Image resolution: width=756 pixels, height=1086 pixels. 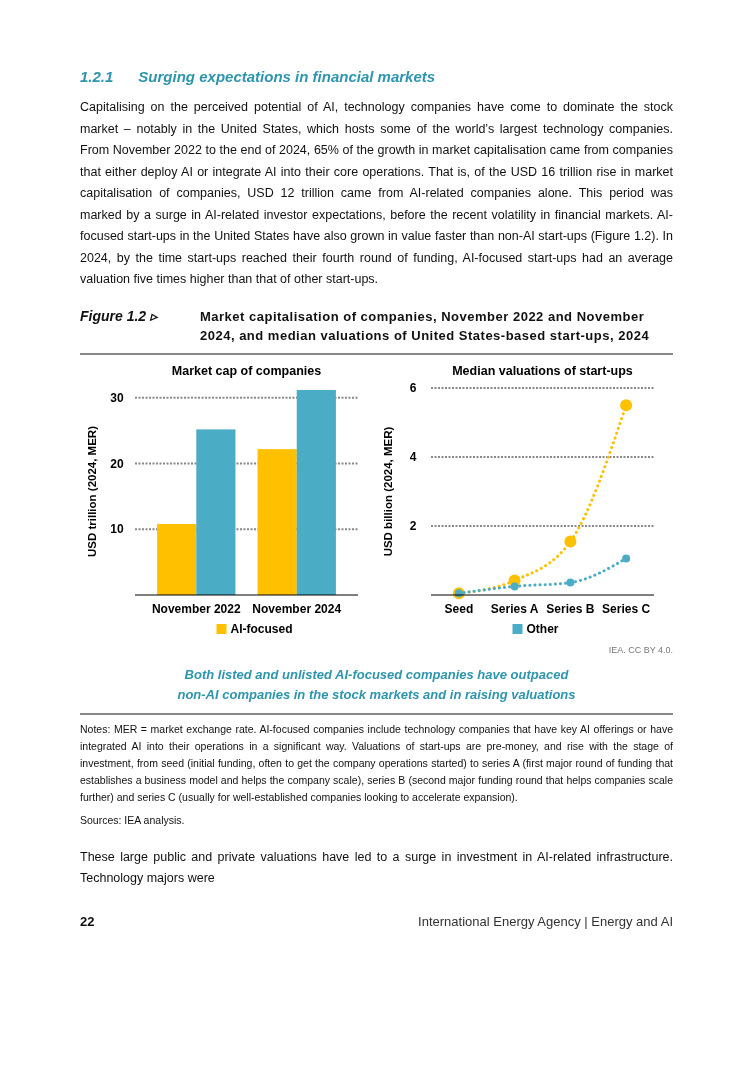 I want to click on text: 22, so click(x=87, y=921).